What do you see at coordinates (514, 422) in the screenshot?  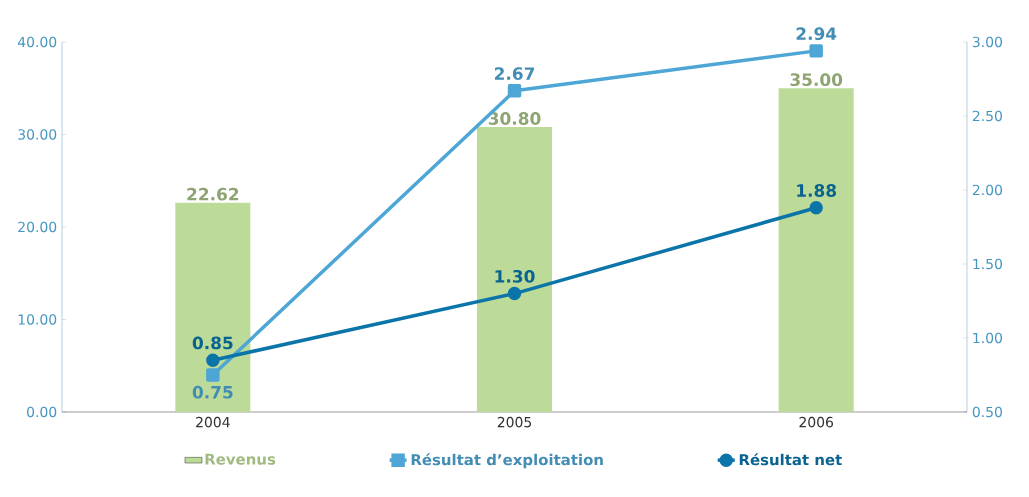 I see `x-tick-label: 2005` at bounding box center [514, 422].